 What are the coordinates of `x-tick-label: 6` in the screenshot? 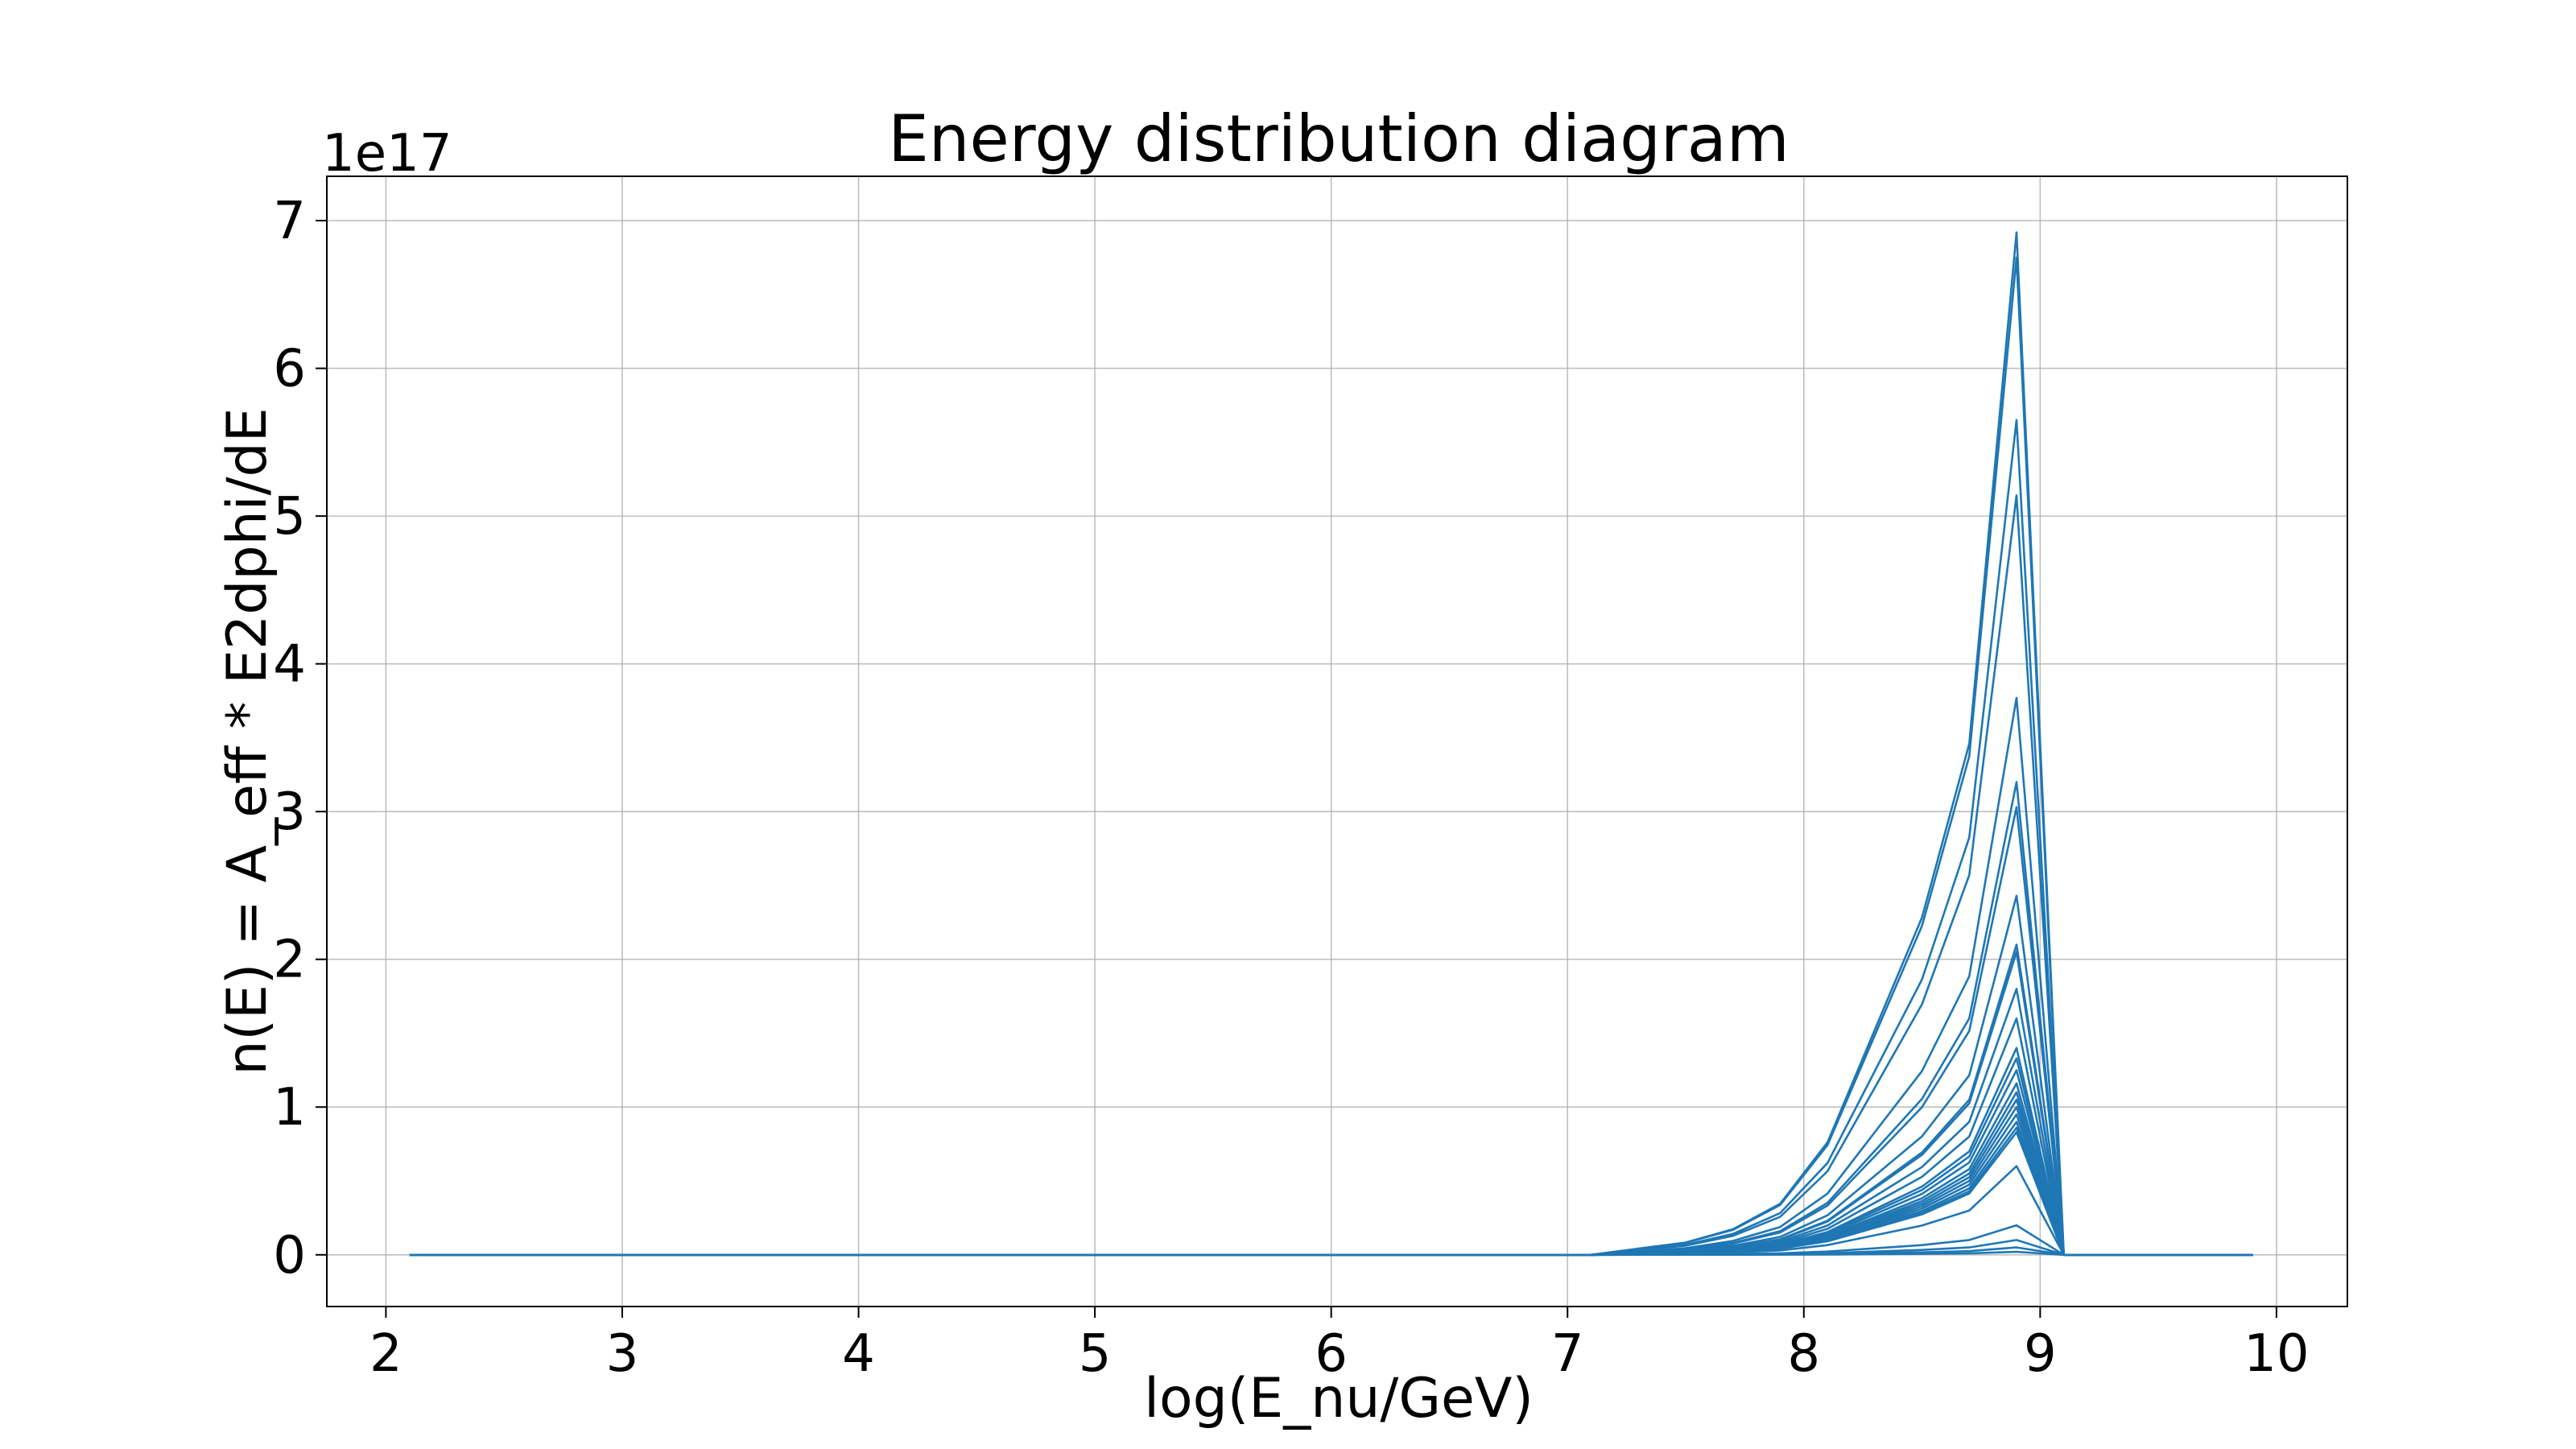 It's located at (1331, 1354).